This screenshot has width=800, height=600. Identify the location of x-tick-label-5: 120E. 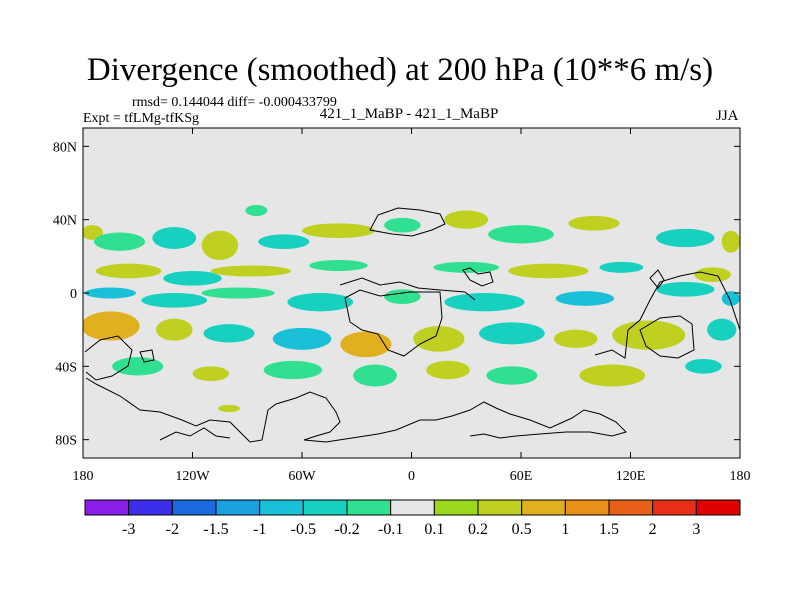
(631, 476).